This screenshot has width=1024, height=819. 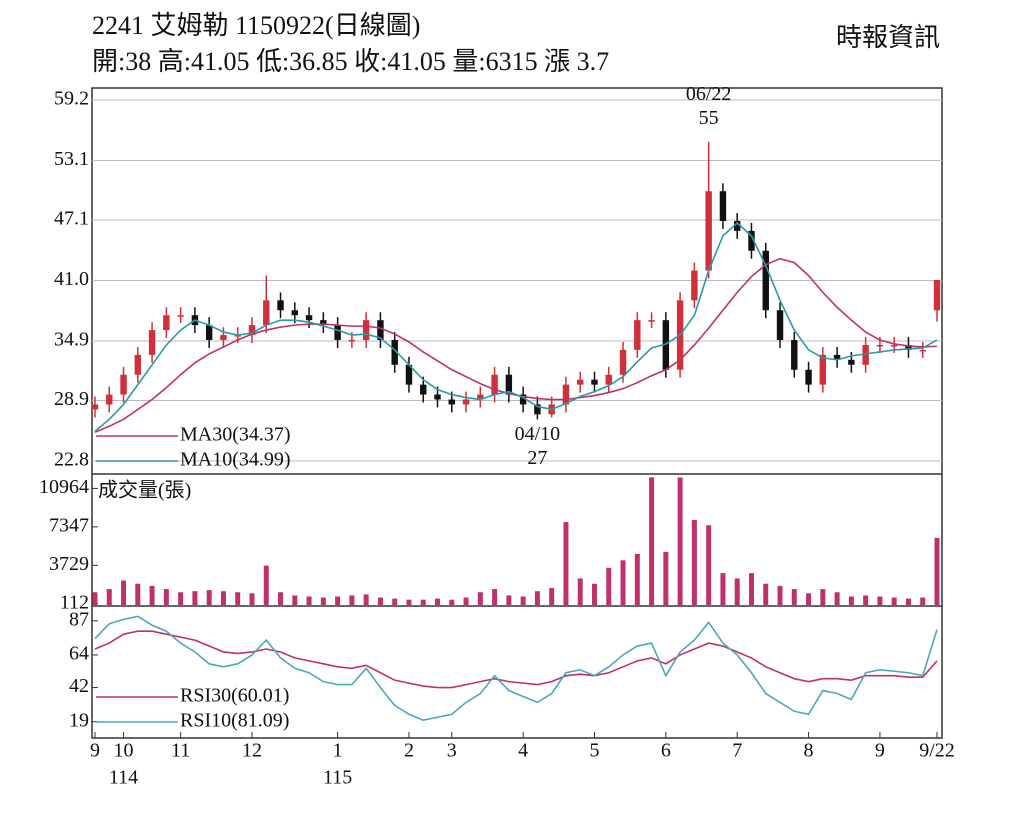 I want to click on y-tick-label: 64, so click(x=79, y=654).